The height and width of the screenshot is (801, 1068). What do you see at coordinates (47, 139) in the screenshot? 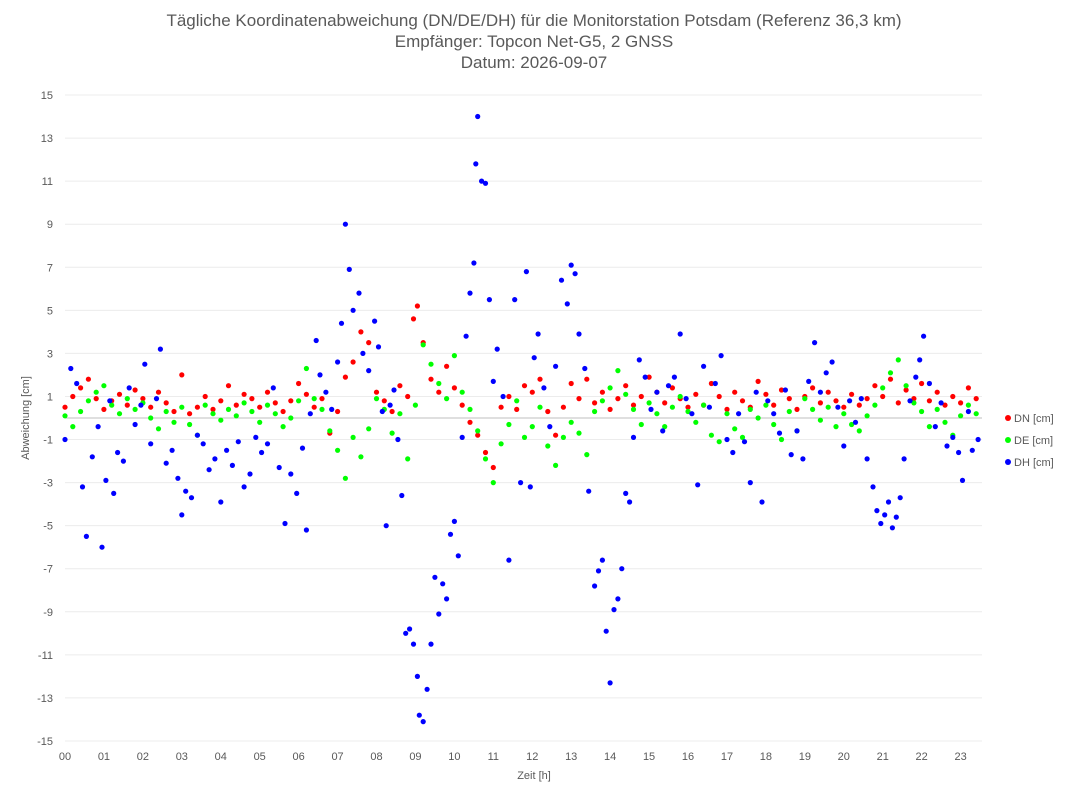
I see `y-tick-label: 13` at bounding box center [47, 139].